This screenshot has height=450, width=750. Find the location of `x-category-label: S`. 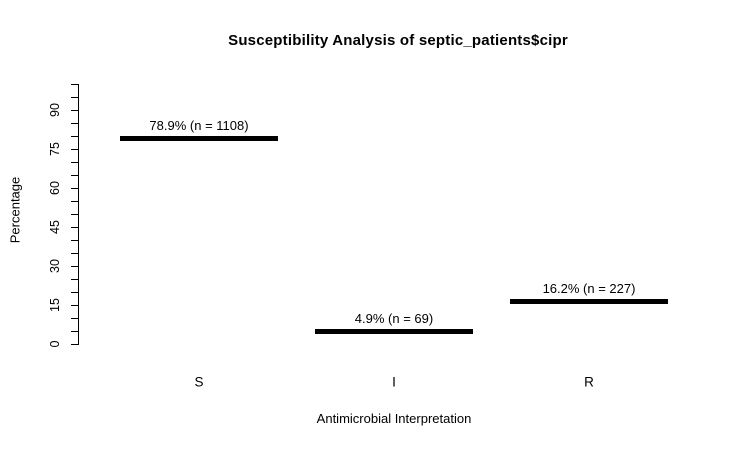

x-category-label: S is located at coordinates (199, 382).